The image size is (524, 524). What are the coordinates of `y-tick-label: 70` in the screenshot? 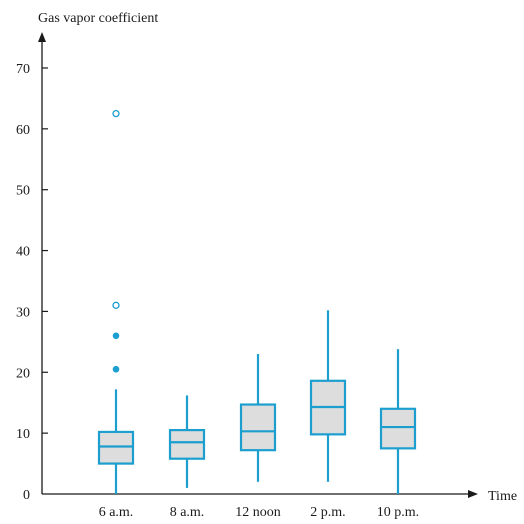 It's located at (23, 69).